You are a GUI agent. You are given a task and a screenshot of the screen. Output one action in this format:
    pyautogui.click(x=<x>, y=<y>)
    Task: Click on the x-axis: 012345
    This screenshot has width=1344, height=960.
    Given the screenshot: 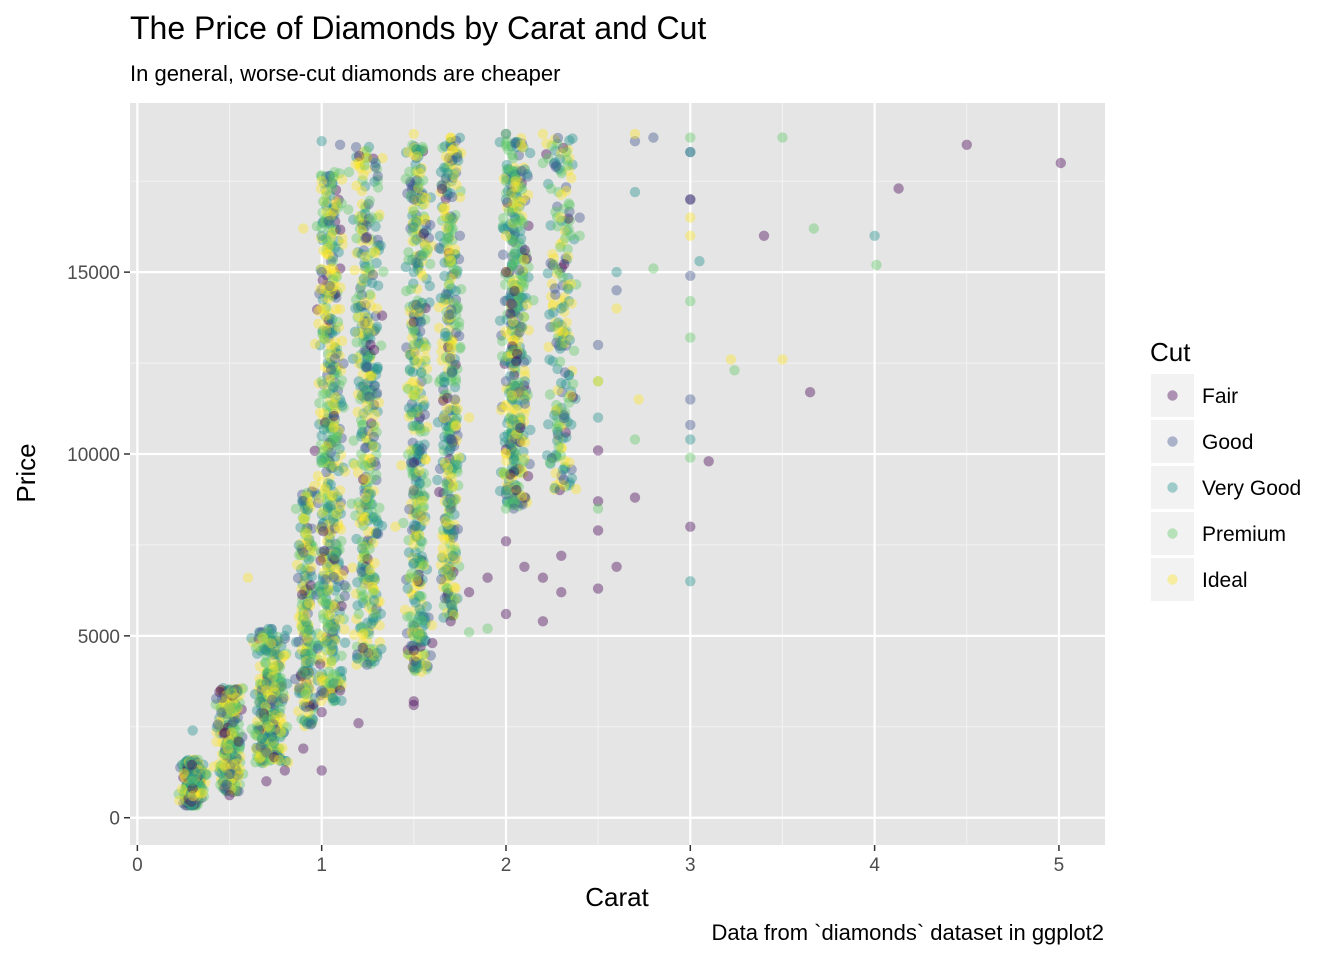 What is the action you would take?
    pyautogui.click(x=598, y=860)
    